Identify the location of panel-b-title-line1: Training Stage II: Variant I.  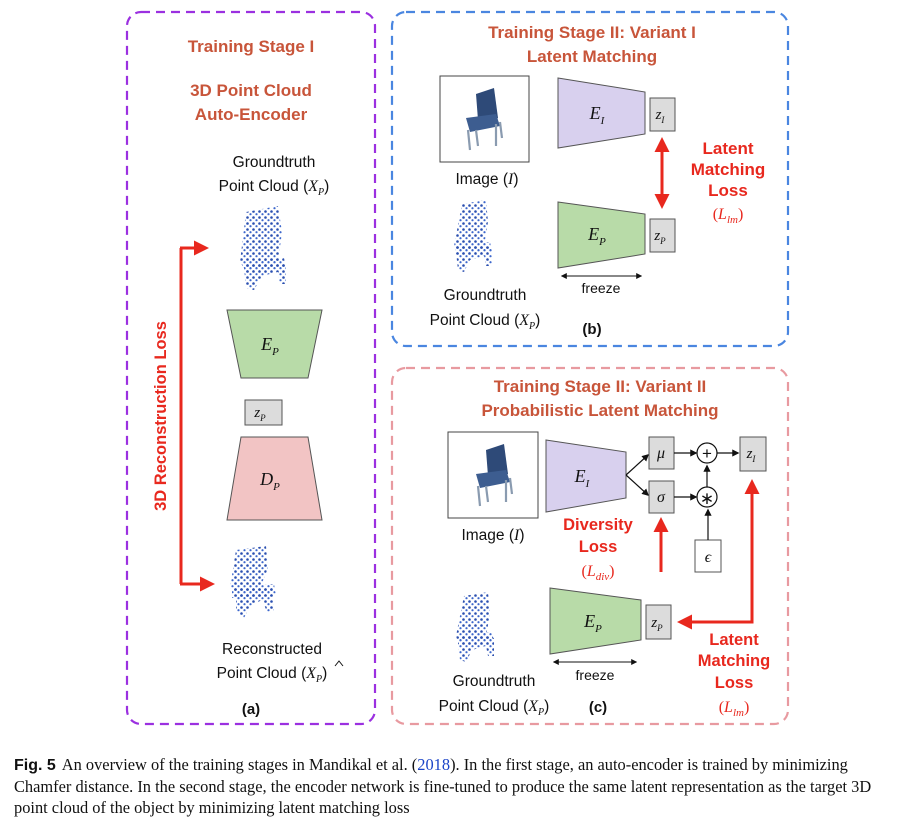
(592, 32).